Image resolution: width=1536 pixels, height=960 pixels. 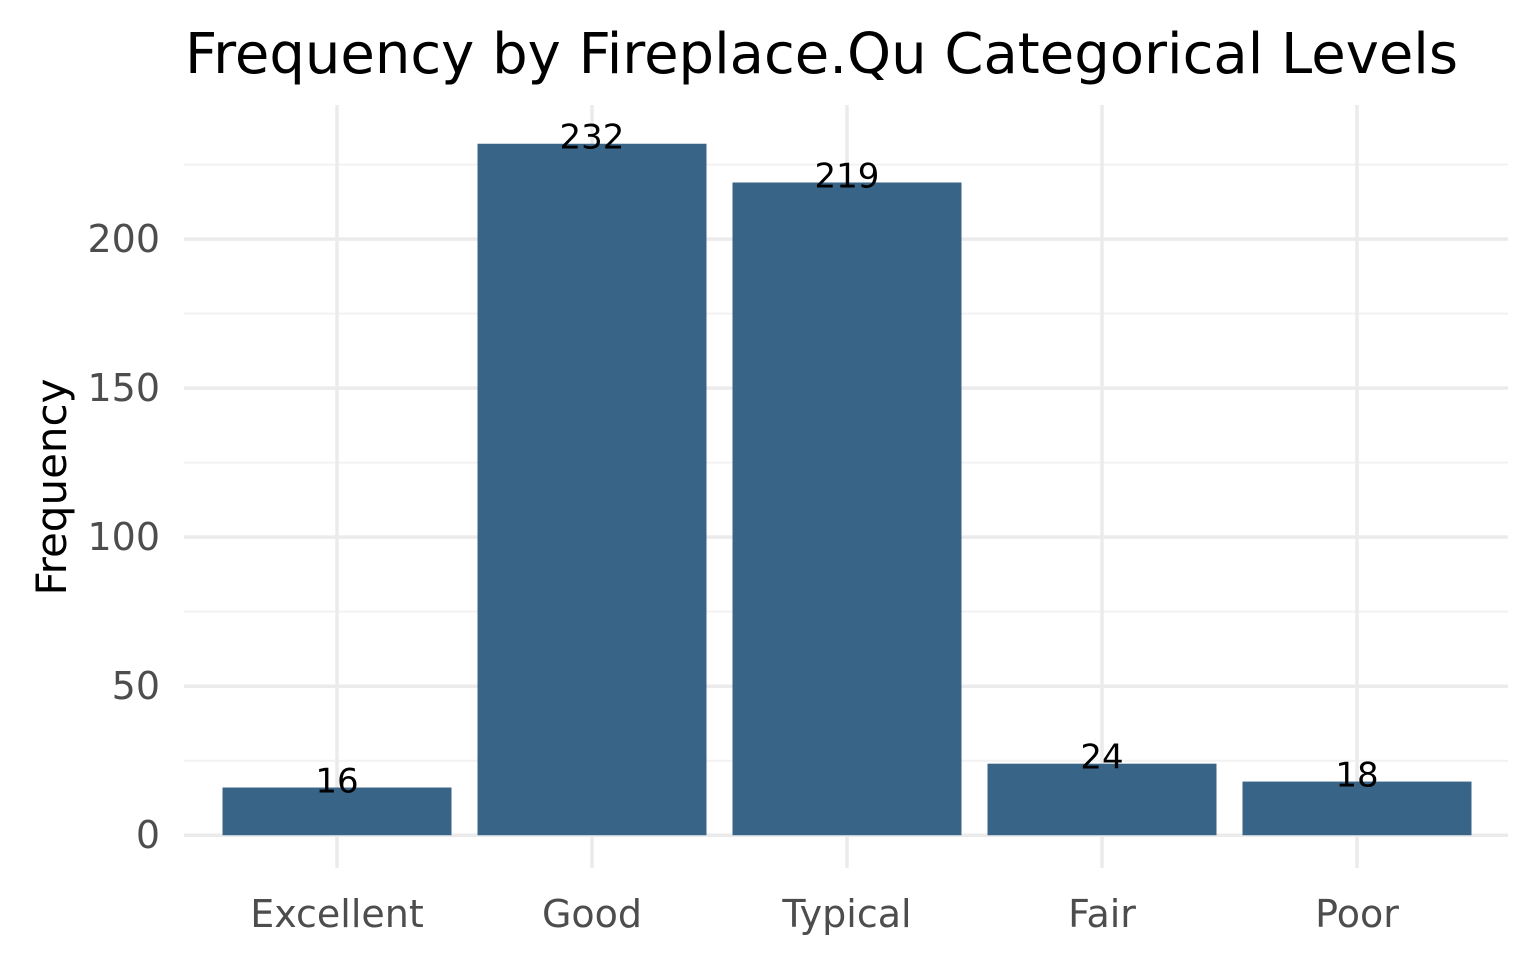 I want to click on data-label: 18, so click(x=1356, y=776).